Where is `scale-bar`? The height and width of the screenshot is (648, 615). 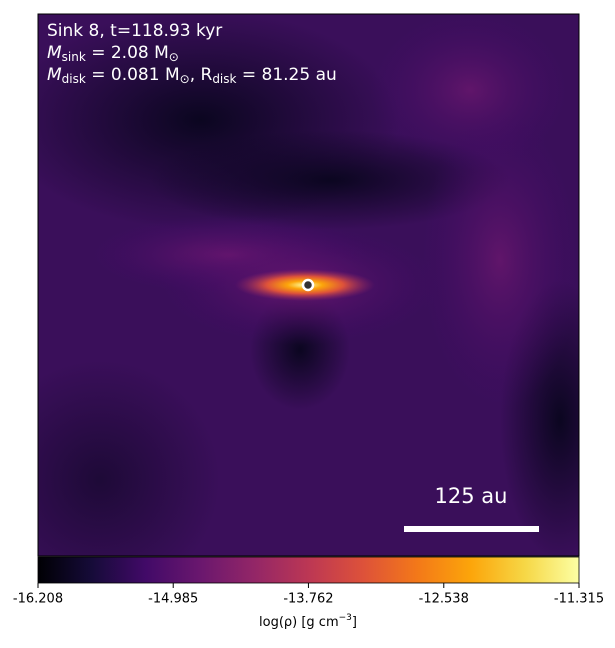
scale-bar is located at coordinates (471, 529).